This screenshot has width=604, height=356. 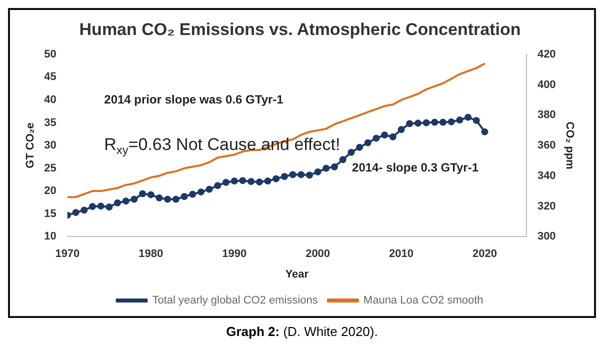 What do you see at coordinates (302, 331) in the screenshot?
I see `caption: Graph 2: (D. White 2020).` at bounding box center [302, 331].